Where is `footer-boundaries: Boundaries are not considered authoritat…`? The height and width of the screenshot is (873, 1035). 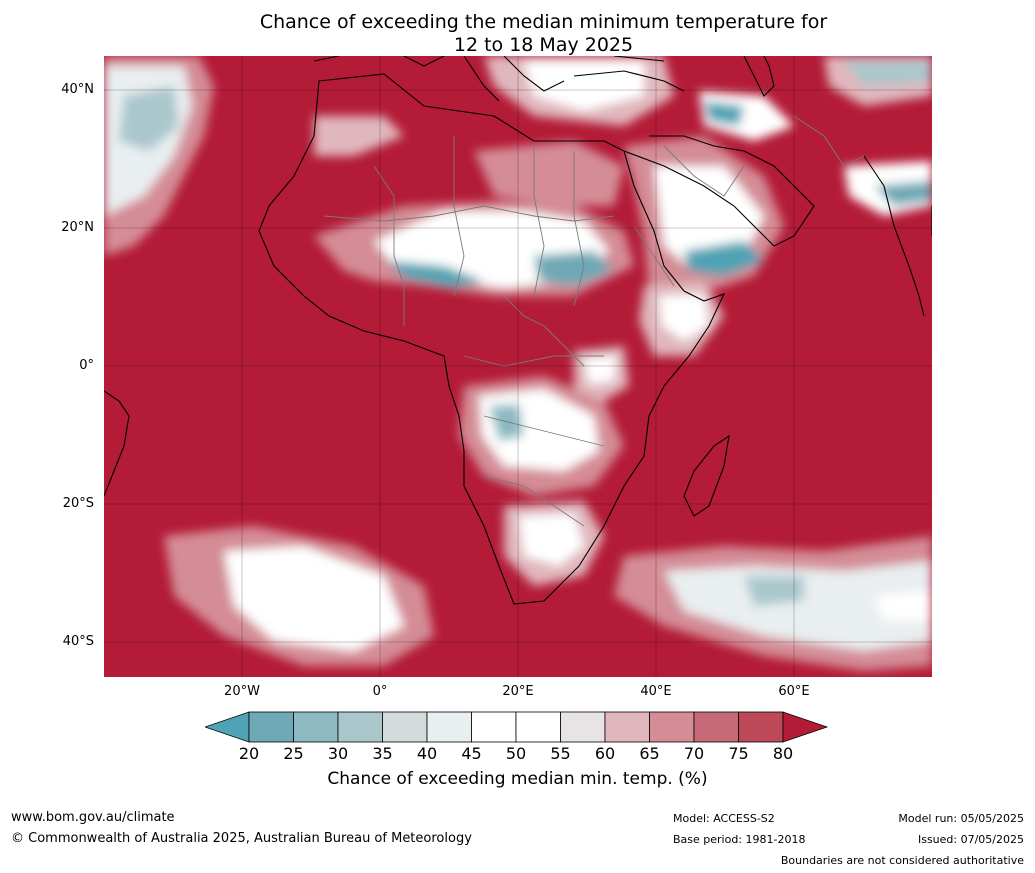
footer-boundaries: Boundaries are not considered authoritat… is located at coordinates (902, 860).